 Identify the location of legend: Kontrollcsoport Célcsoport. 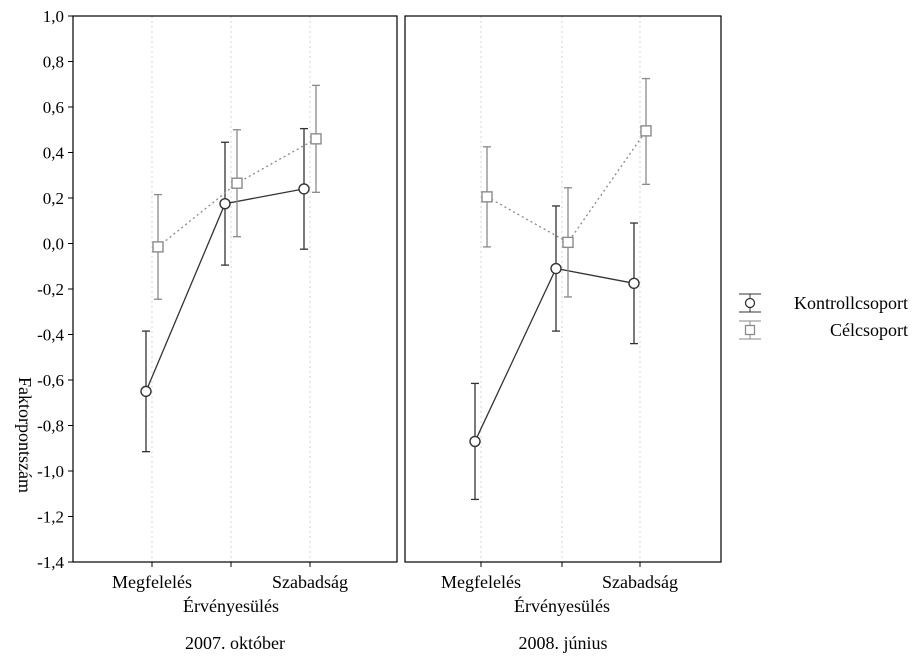
(823, 316).